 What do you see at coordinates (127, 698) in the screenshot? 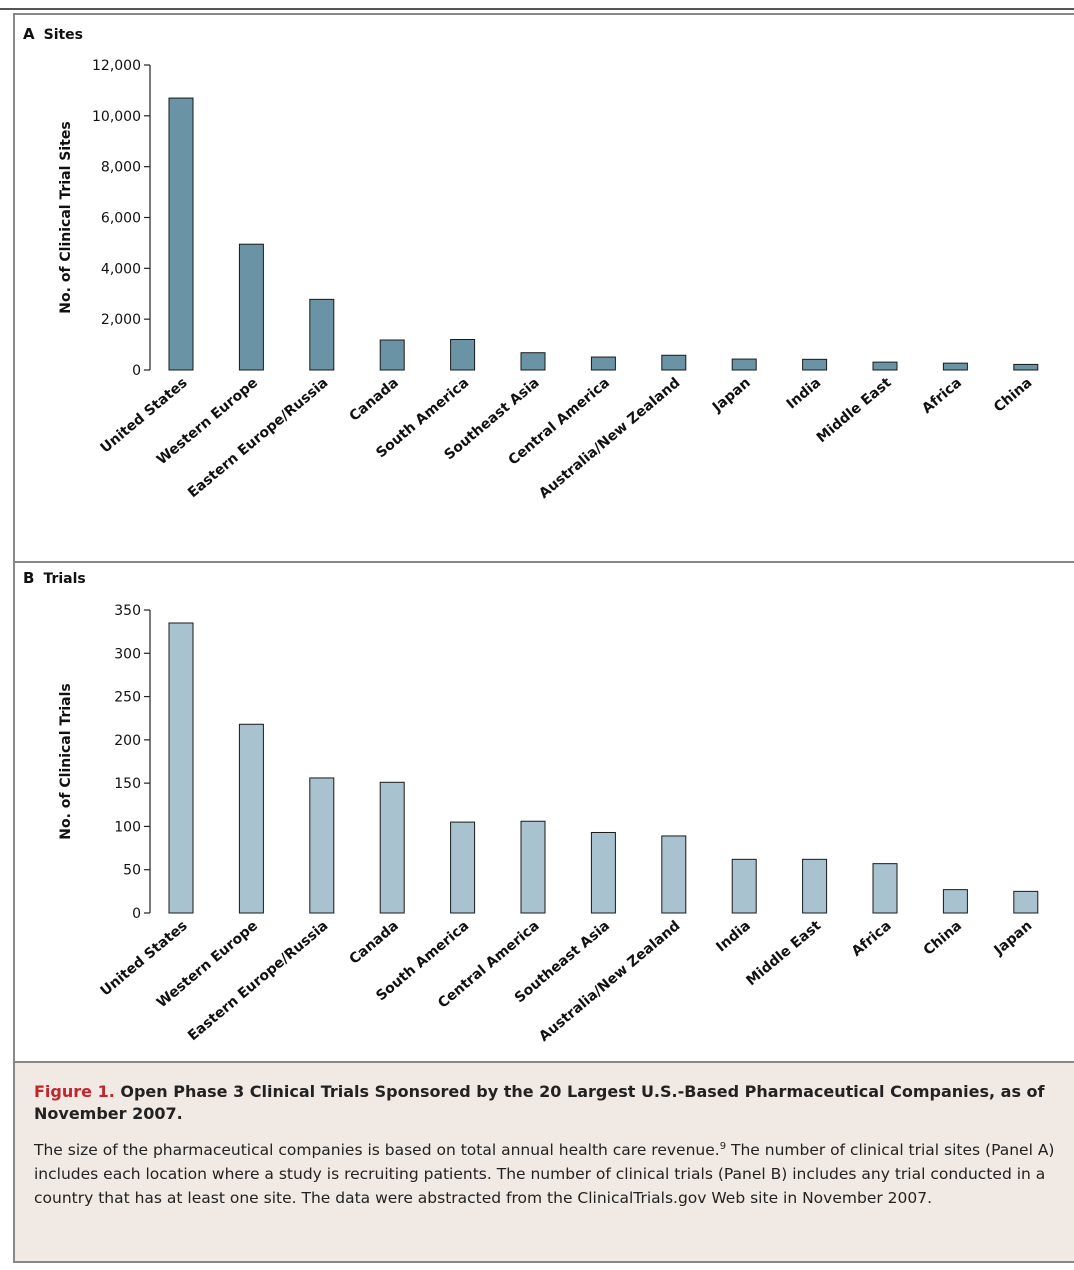
I see `trials-y-tick-label: 250` at bounding box center [127, 698].